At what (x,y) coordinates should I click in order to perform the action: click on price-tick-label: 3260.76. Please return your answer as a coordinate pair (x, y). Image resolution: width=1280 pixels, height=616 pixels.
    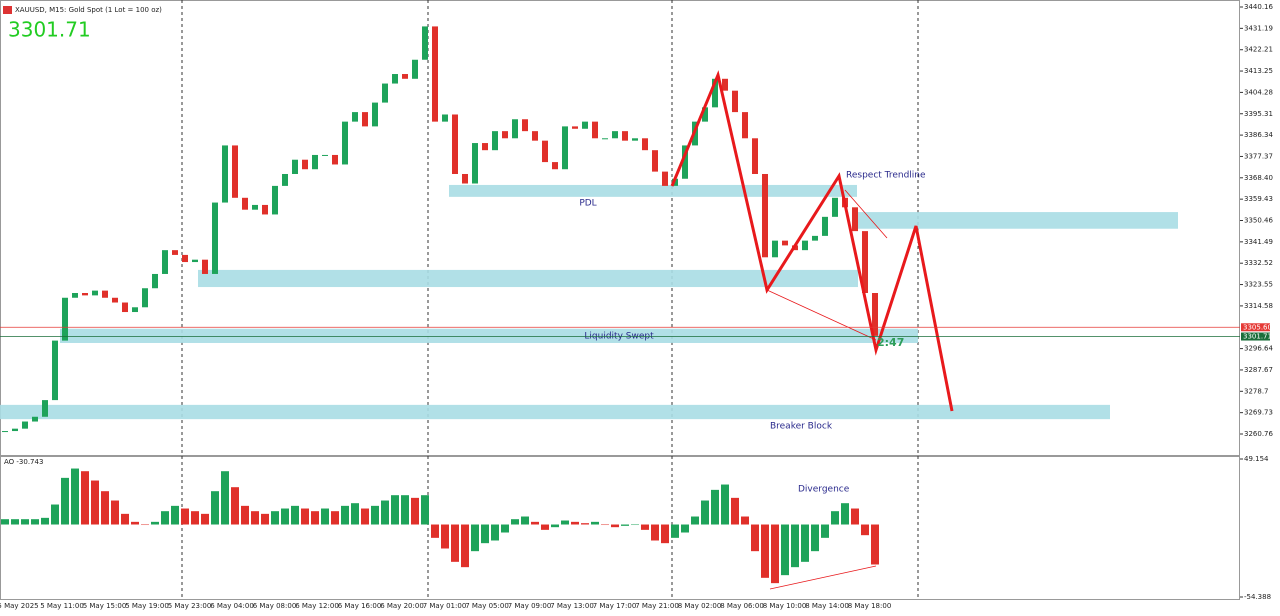
    Looking at the image, I should click on (1258, 434).